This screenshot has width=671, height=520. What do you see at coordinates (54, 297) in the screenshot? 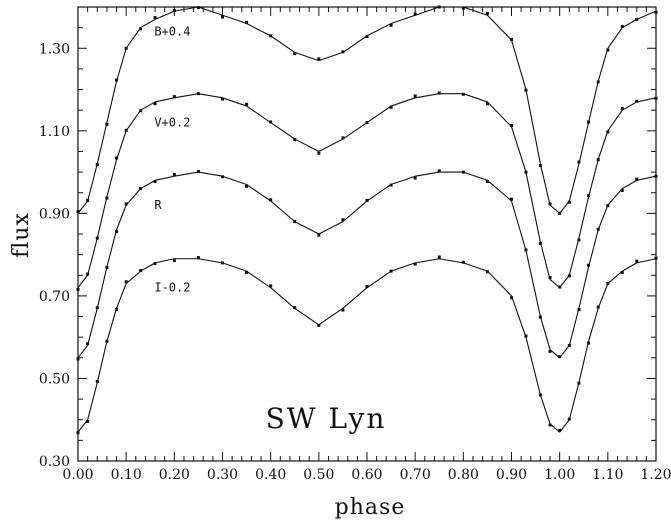
I see `y-tick-label: 0.70` at bounding box center [54, 297].